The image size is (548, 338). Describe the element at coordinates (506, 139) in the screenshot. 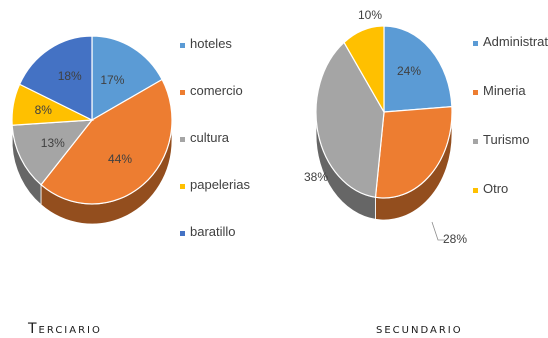

I see `legend-1-label-turismo: Turismo` at that location.